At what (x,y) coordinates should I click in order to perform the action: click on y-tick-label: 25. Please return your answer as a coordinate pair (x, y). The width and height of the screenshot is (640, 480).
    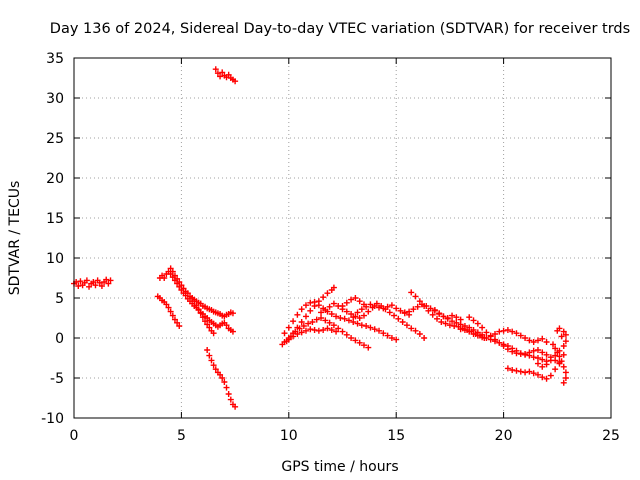
    Looking at the image, I should click on (55, 139).